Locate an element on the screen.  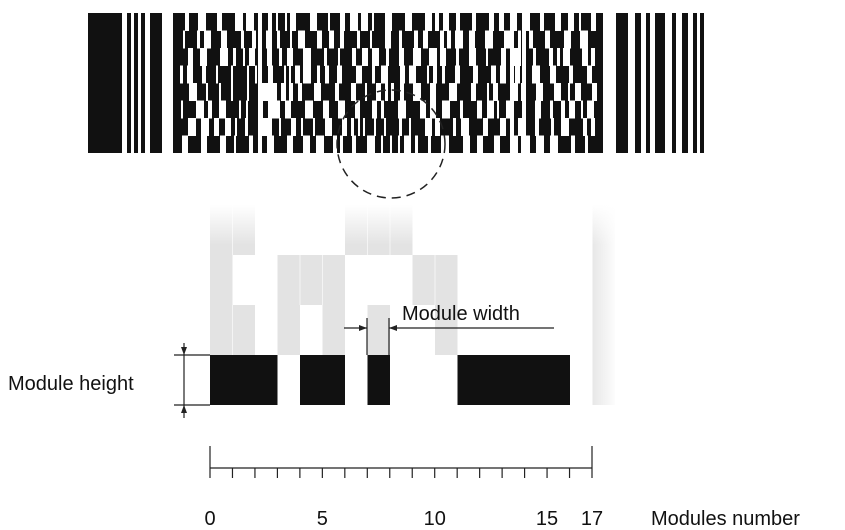
module-height-label: Module height is located at coordinates (71, 384).